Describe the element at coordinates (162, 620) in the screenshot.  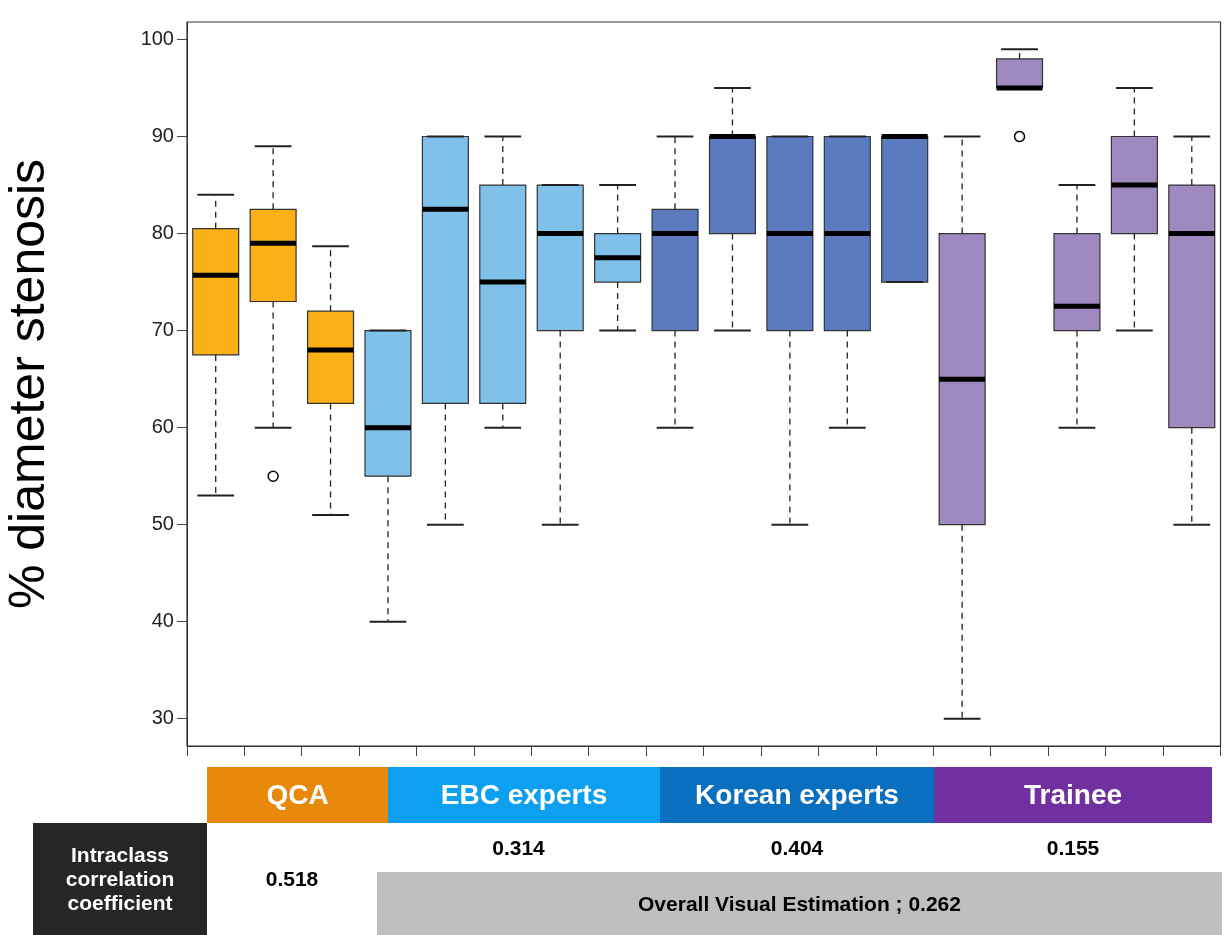
I see `y-tick-label: 40` at that location.